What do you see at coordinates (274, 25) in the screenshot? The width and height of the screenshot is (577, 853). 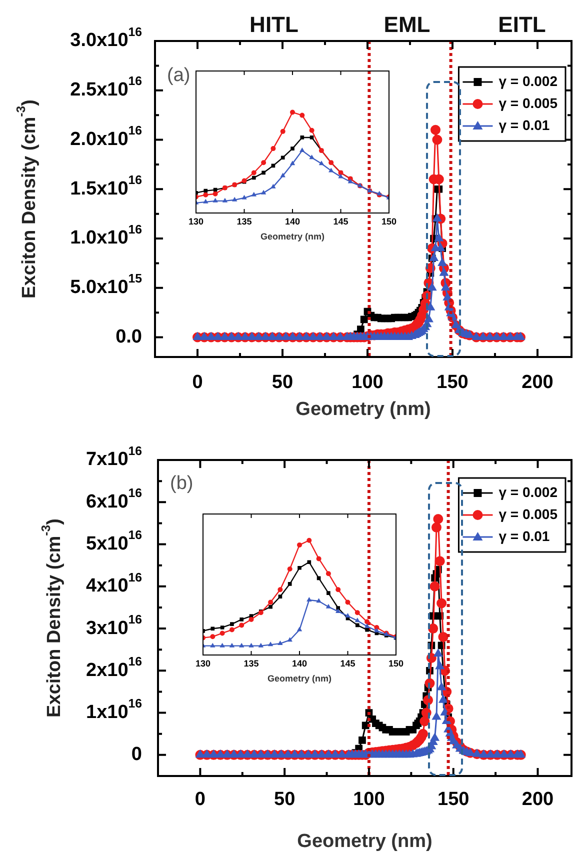 I see `text: HITL` at bounding box center [274, 25].